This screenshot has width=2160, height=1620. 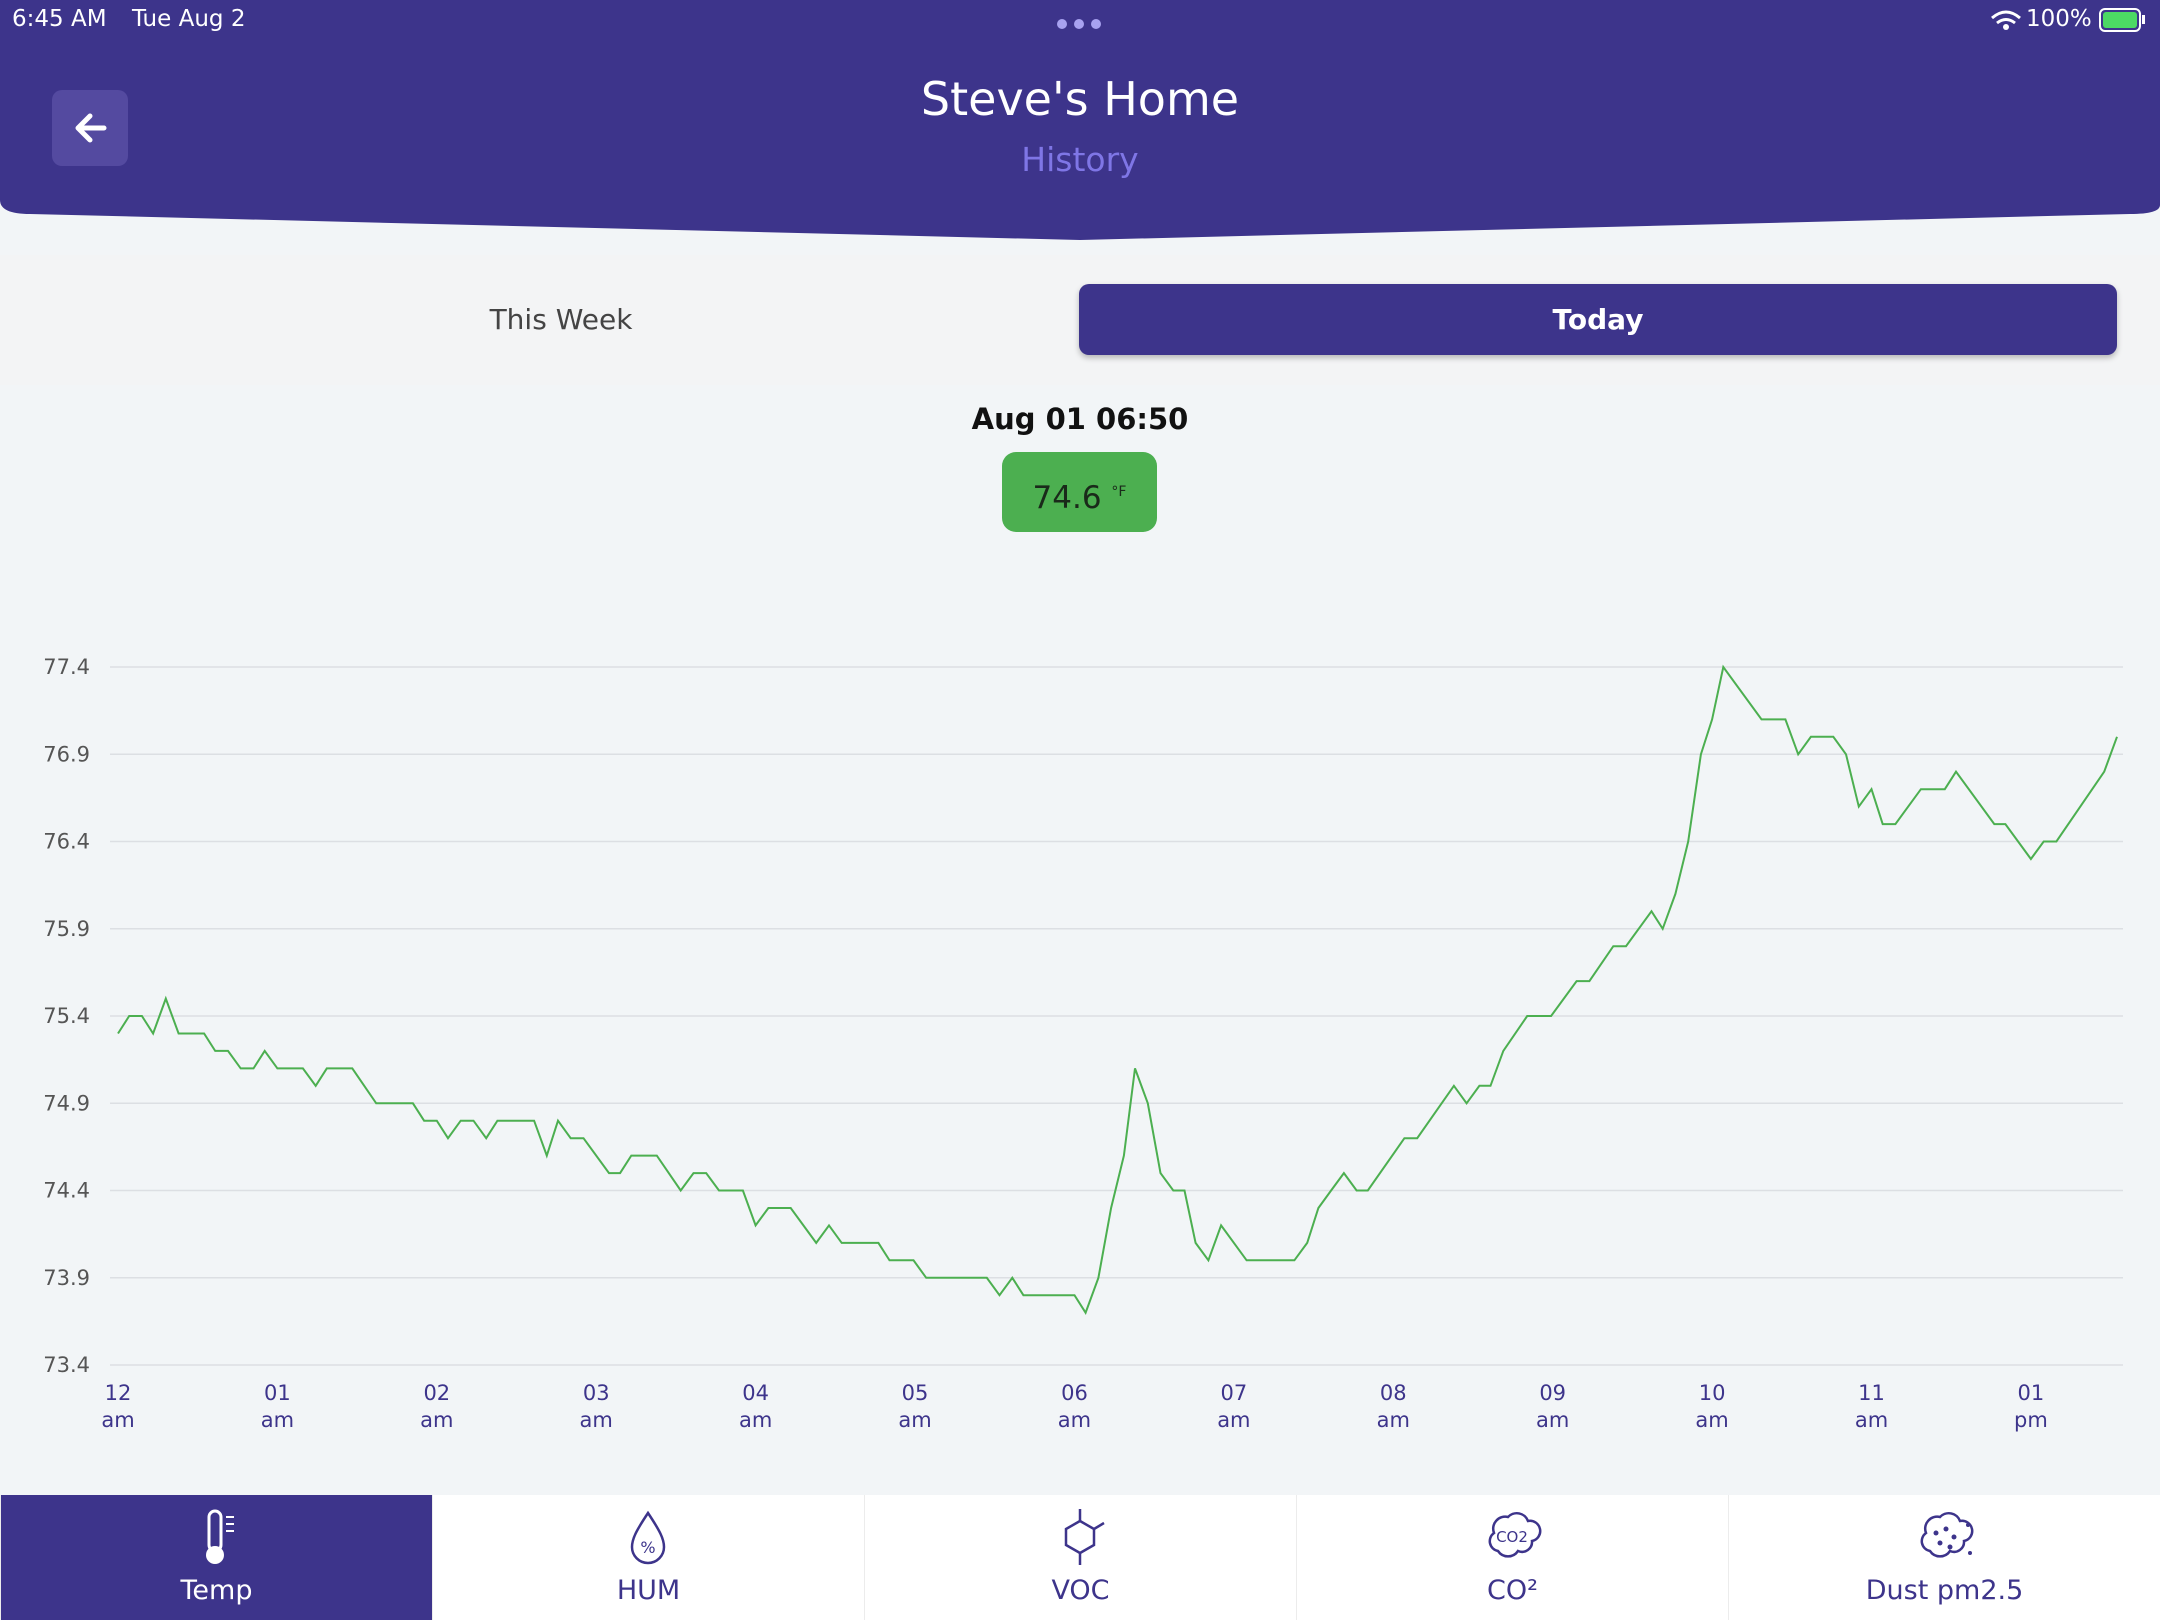 I want to click on status-battery: 100%, so click(x=2059, y=19).